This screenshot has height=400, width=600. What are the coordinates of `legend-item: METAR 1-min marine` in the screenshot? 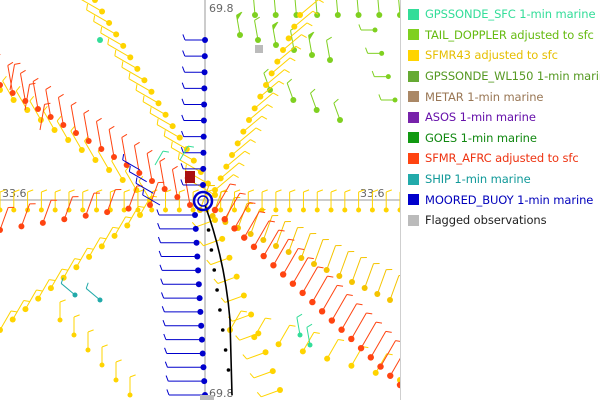 It's located at (503, 96).